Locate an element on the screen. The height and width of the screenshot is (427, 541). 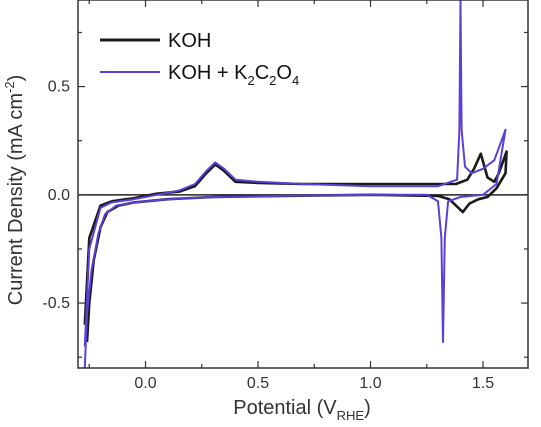
y-tick-label: 0.5 is located at coordinates (59, 87).